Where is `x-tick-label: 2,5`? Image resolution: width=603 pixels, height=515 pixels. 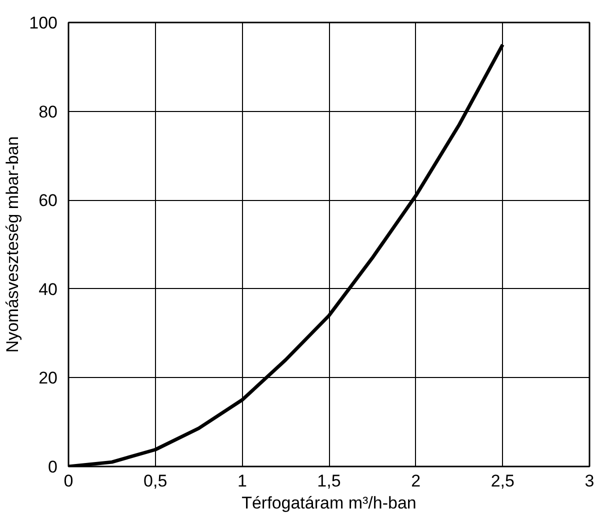
x-tick-label: 2,5 is located at coordinates (502, 481).